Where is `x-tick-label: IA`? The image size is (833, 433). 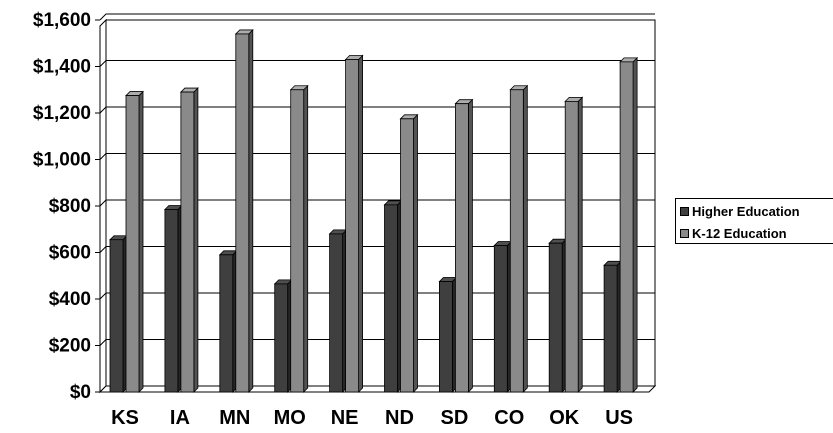 x-tick-label: IA is located at coordinates (180, 418).